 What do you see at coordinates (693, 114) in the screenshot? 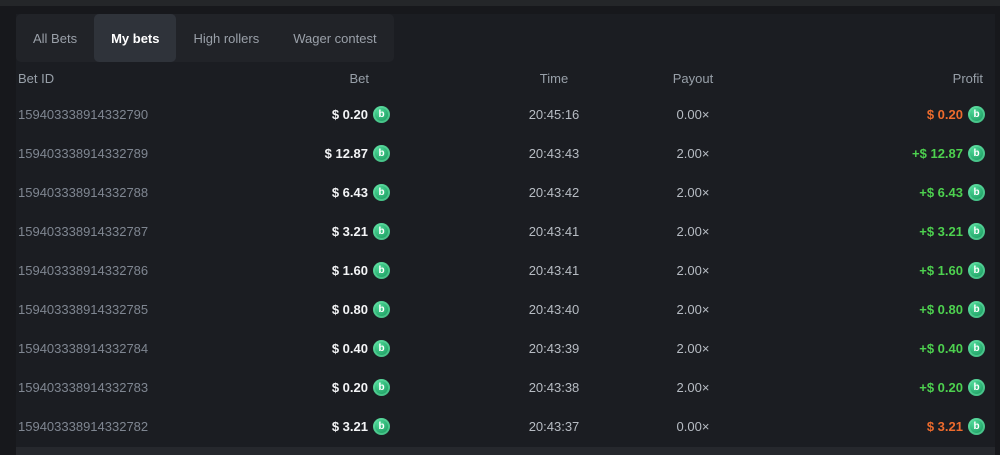
I see `payout-multiplier-value: 0.00×` at bounding box center [693, 114].